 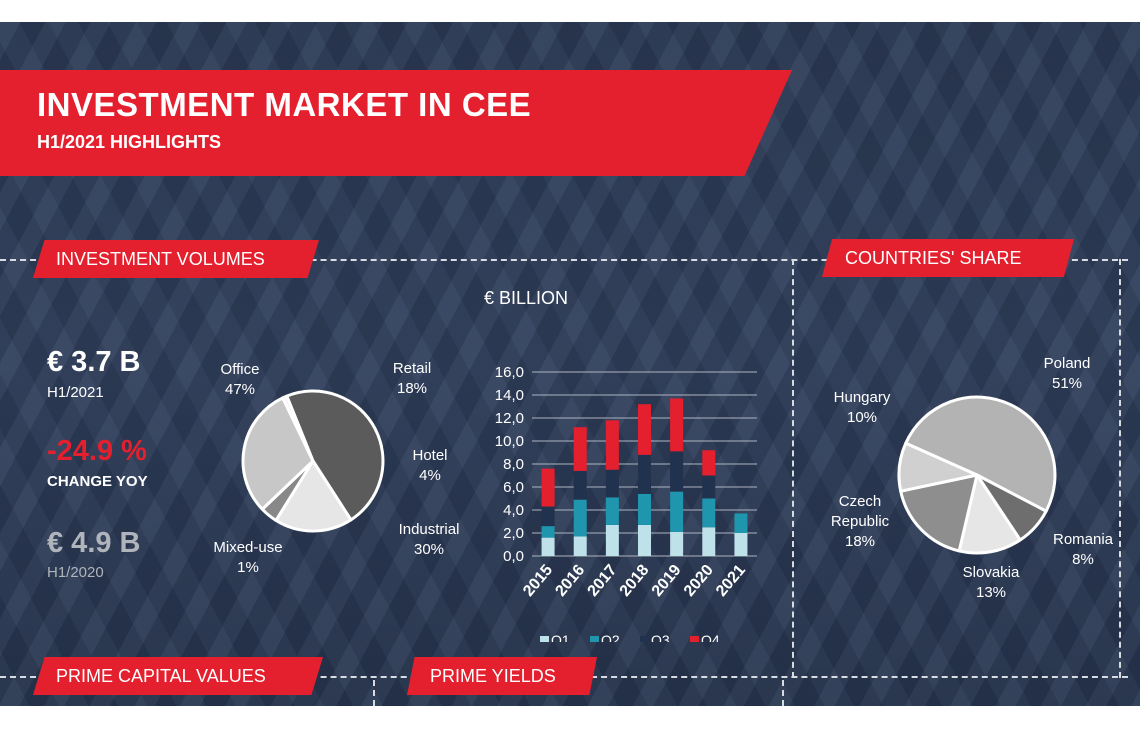 I want to click on prime-yields-heading: PRIME YIELDS, so click(x=493, y=676).